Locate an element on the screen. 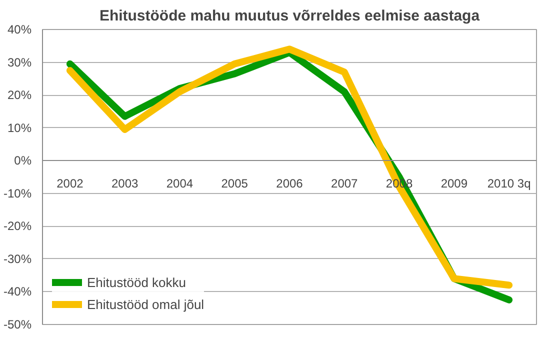  x-tick-label: 2010 3q is located at coordinates (509, 183).